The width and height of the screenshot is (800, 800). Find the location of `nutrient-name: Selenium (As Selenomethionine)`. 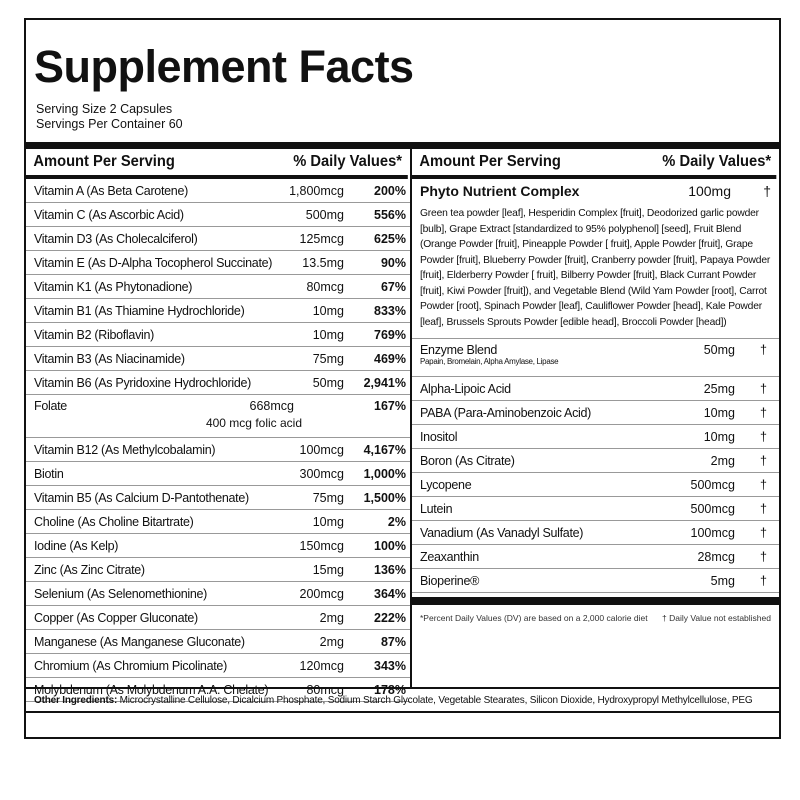

nutrient-name: Selenium (As Selenomethionine) is located at coordinates (121, 593).